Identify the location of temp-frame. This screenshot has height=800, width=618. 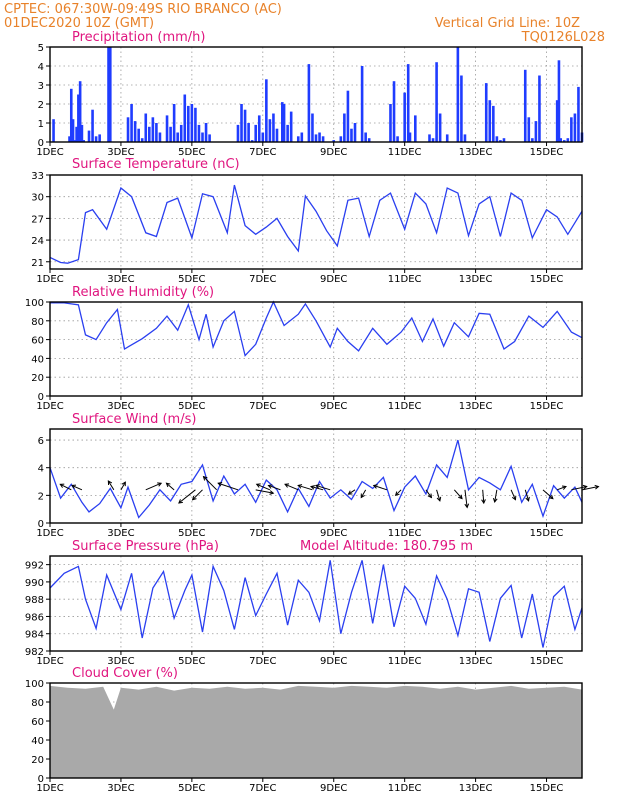
(316, 222).